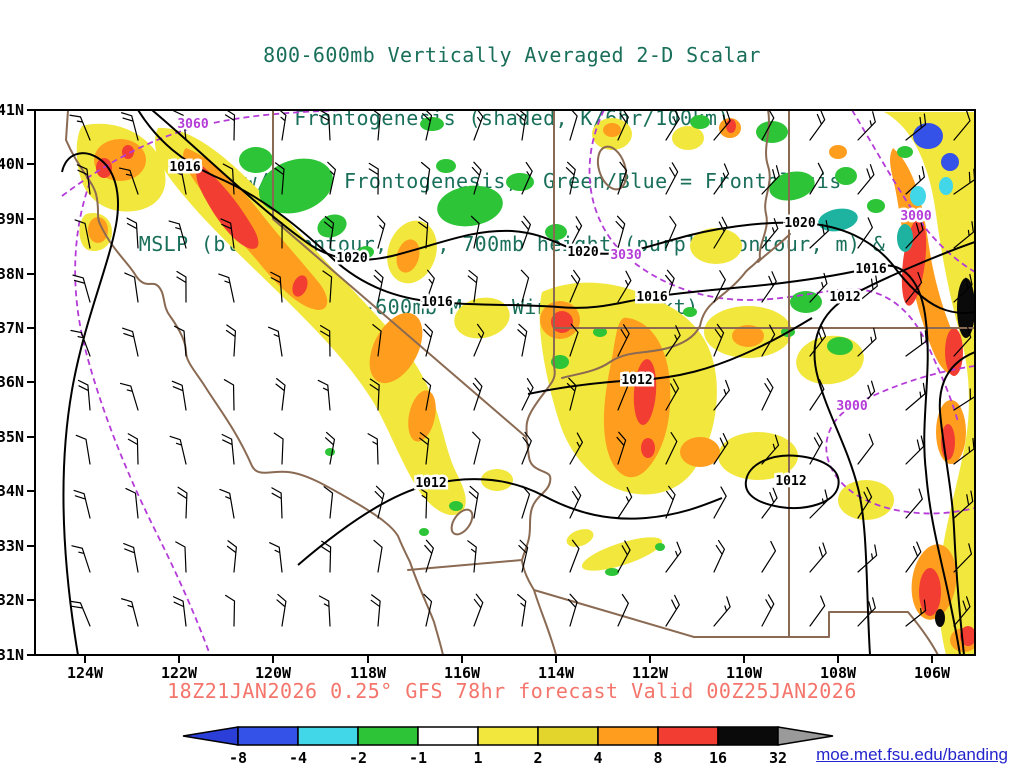 The height and width of the screenshot is (768, 1024). I want to click on height-contour-labels-part: 3030, so click(625, 255).